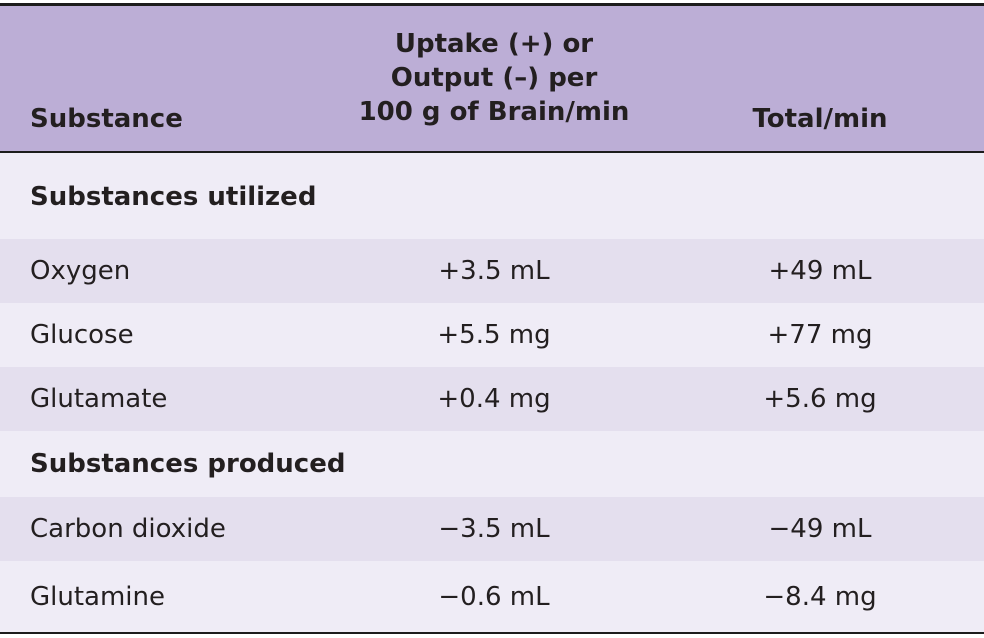 This screenshot has width=984, height=638. What do you see at coordinates (820, 335) in the screenshot?
I see `total-cell: +77 mg` at bounding box center [820, 335].